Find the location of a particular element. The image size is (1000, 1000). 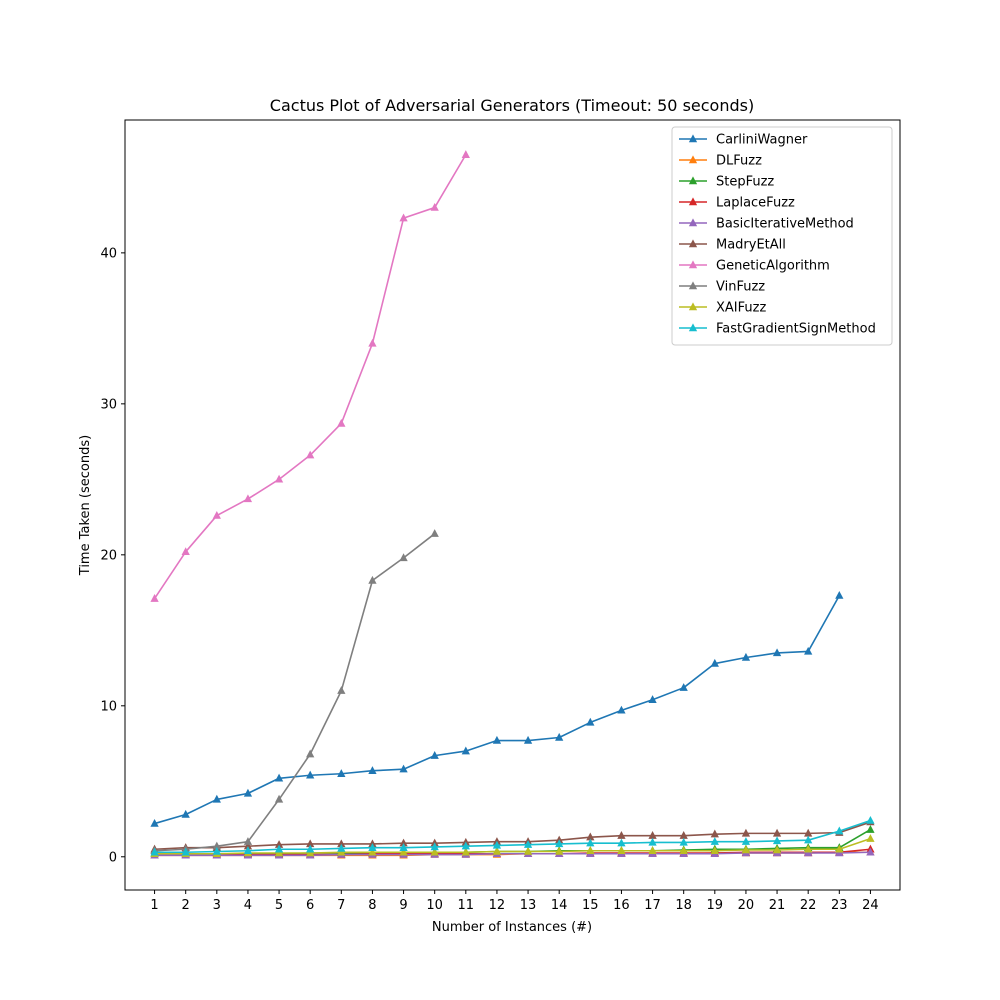

x-tick-label: 9 is located at coordinates (403, 905).